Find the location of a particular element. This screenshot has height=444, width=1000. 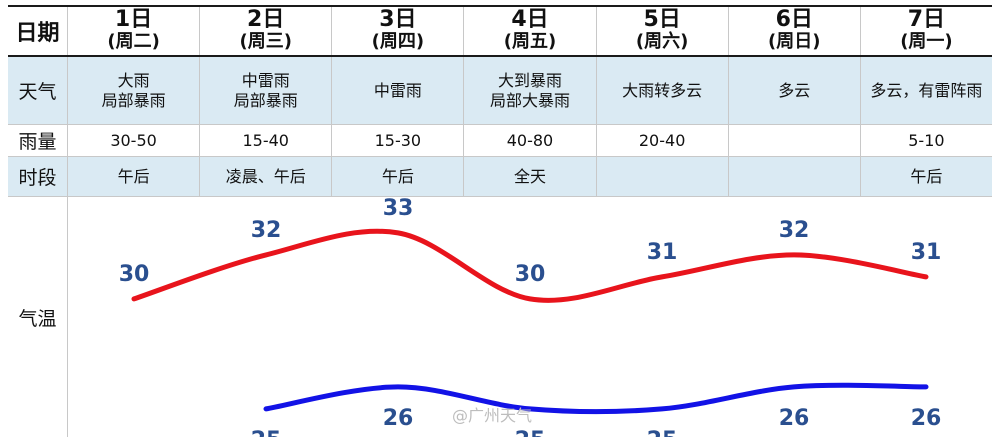

high-temp-line is located at coordinates (530, 265).